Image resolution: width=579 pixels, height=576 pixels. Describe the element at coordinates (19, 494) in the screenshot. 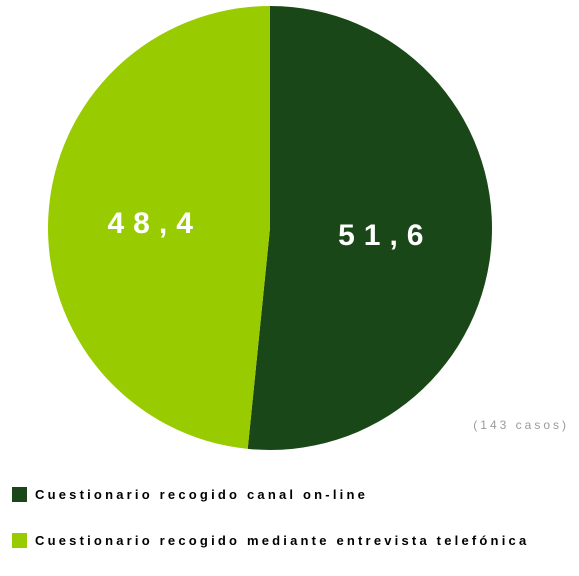

I see `legend-swatch-online` at that location.